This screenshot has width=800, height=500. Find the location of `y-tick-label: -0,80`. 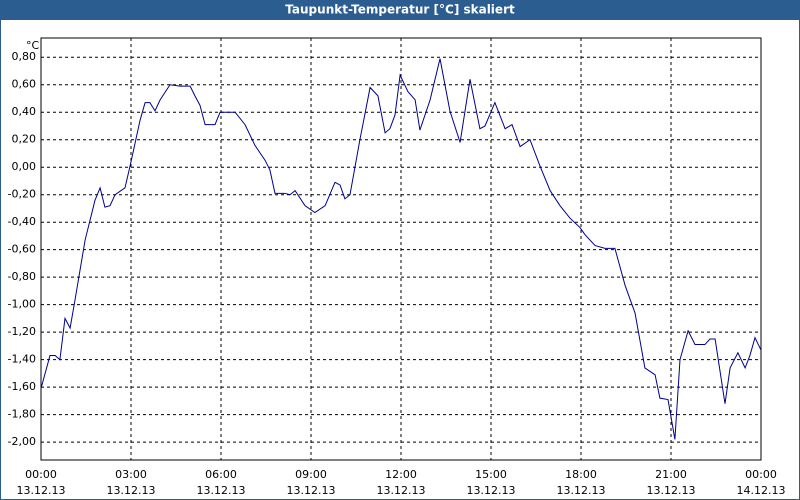

y-tick-label: -0,80 is located at coordinates (22, 276).